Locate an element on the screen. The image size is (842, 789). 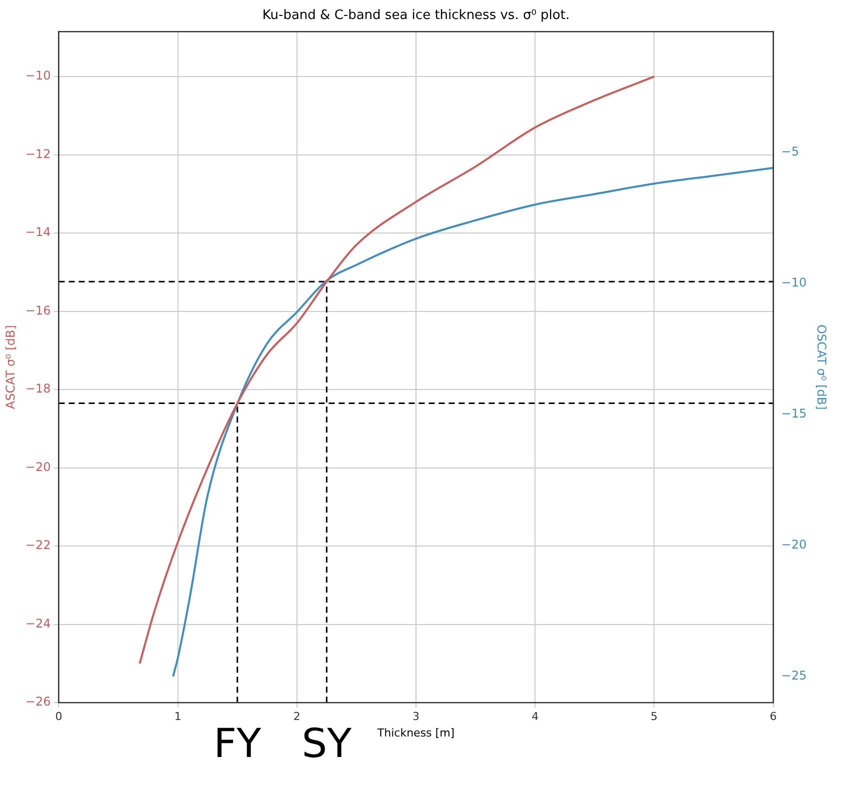
y2-tick-label: −20 is located at coordinates (794, 544).